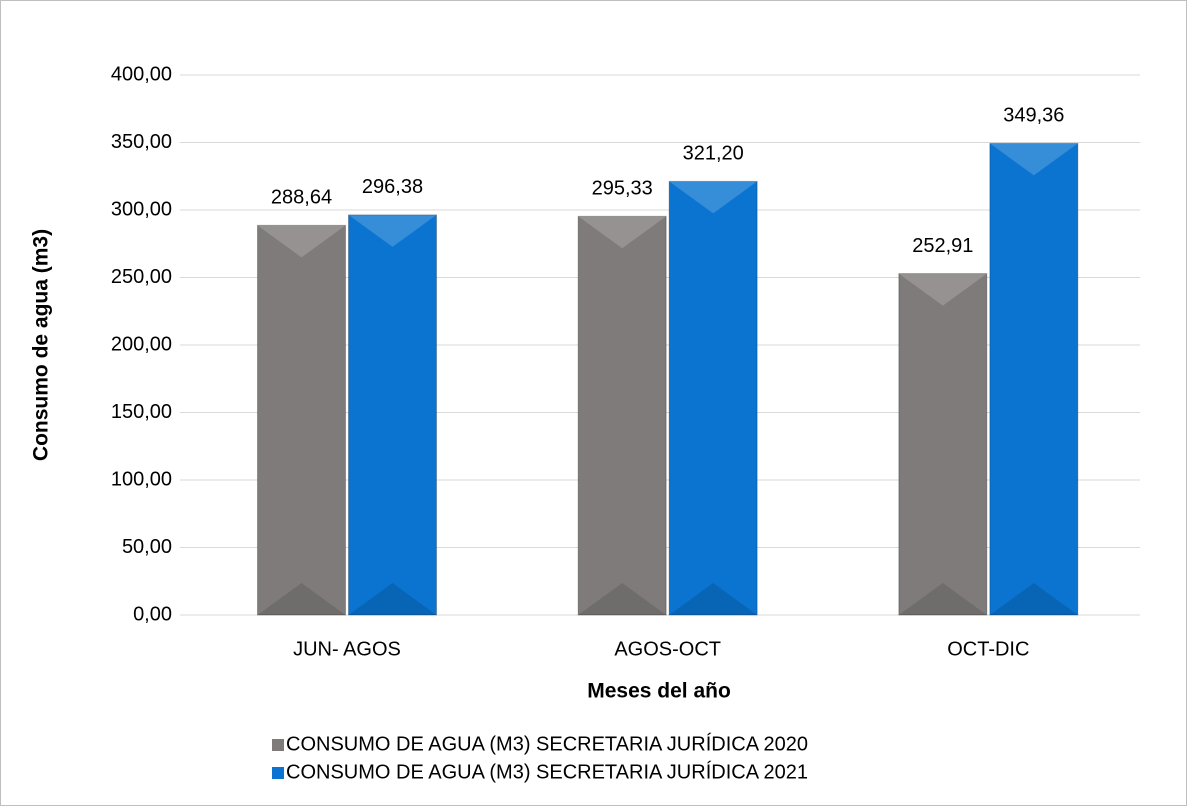  What do you see at coordinates (392, 187) in the screenshot?
I see `data-label: 296,38` at bounding box center [392, 187].